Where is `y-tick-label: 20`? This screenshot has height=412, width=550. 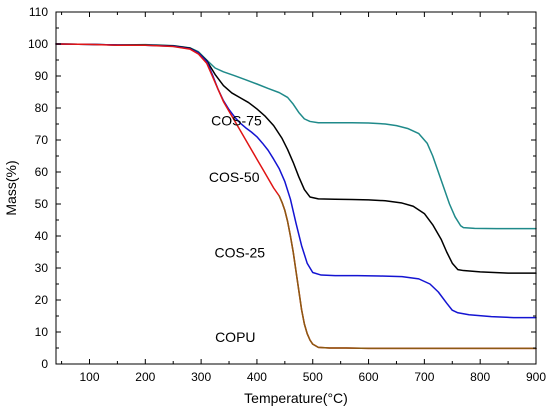 y-tick-label: 20 is located at coordinates (42, 300).